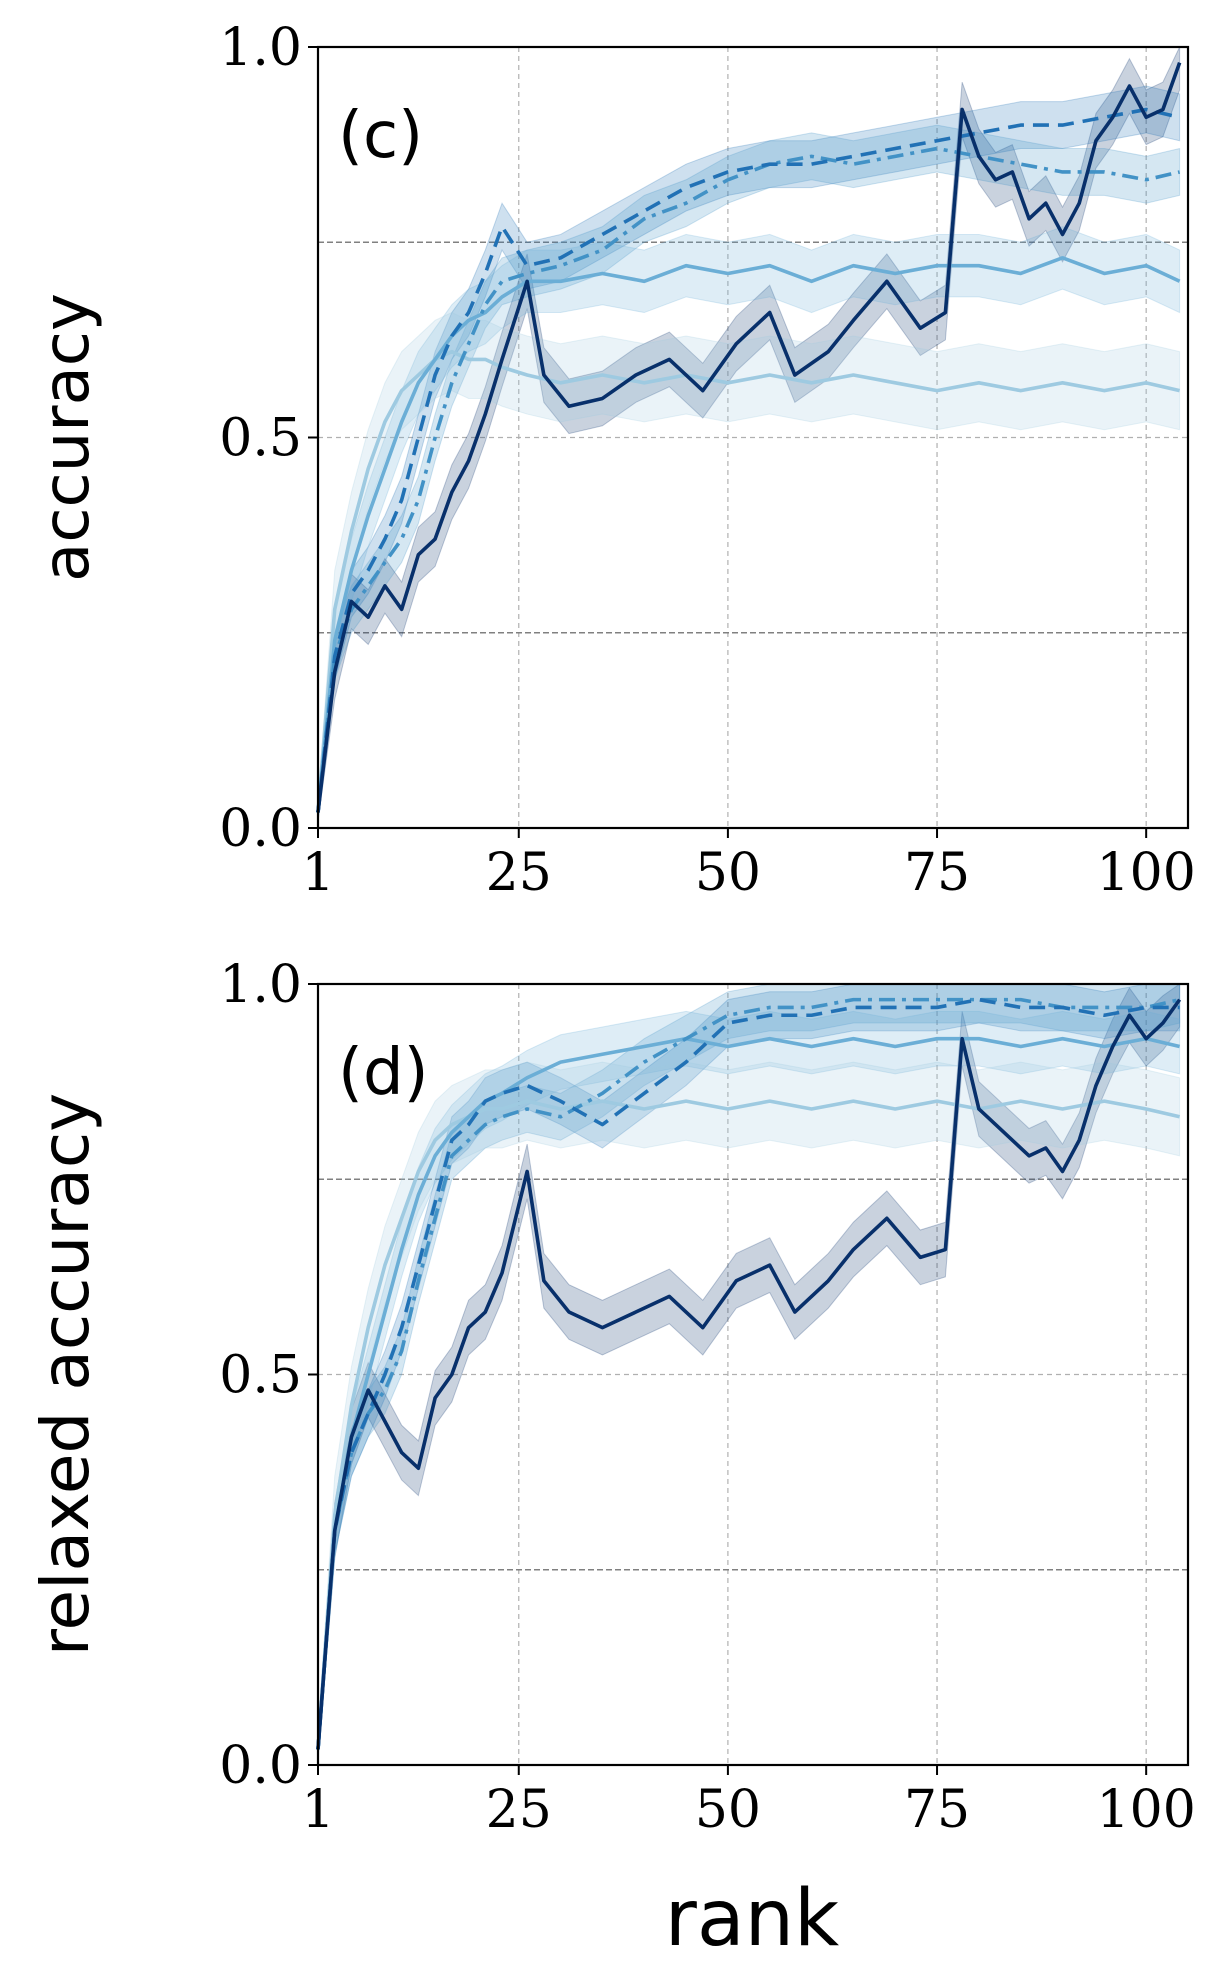  Describe the element at coordinates (383, 1073) in the screenshot. I see `panel-label: (d)` at that location.